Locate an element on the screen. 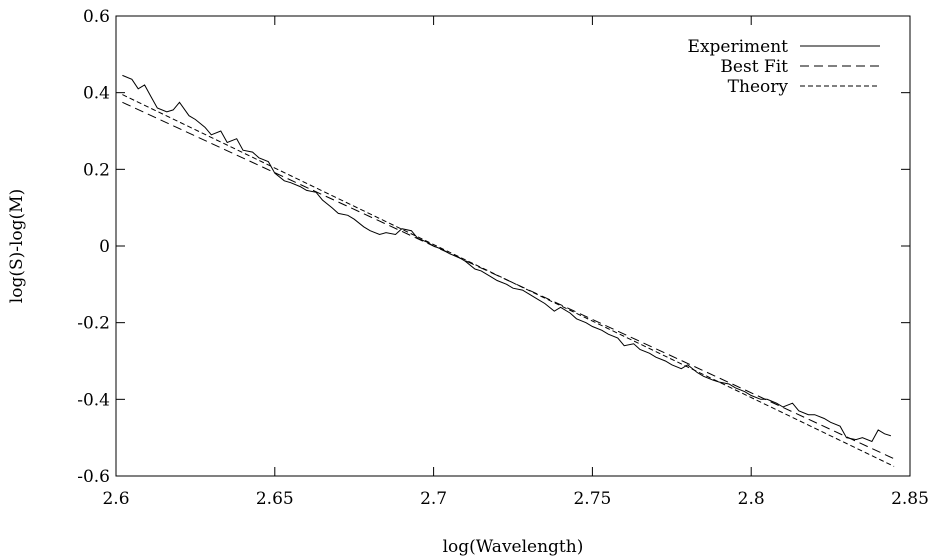 Image resolution: width=938 pixels, height=560 pixels. y-tick-label: 0.6 is located at coordinates (96, 17).